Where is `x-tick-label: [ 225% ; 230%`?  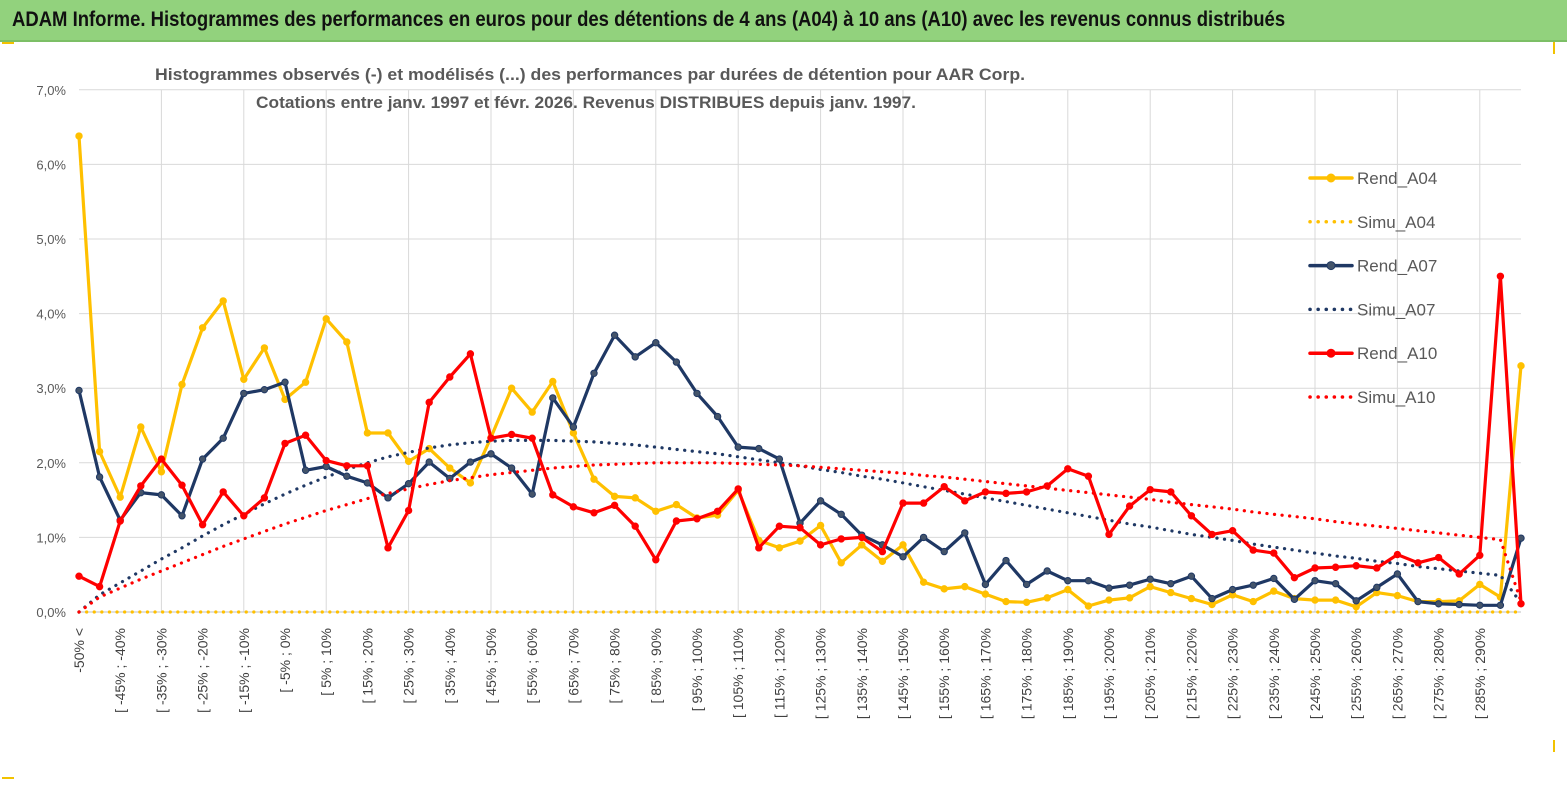 x-tick-label: [ 225% ; 230% is located at coordinates (1233, 673).